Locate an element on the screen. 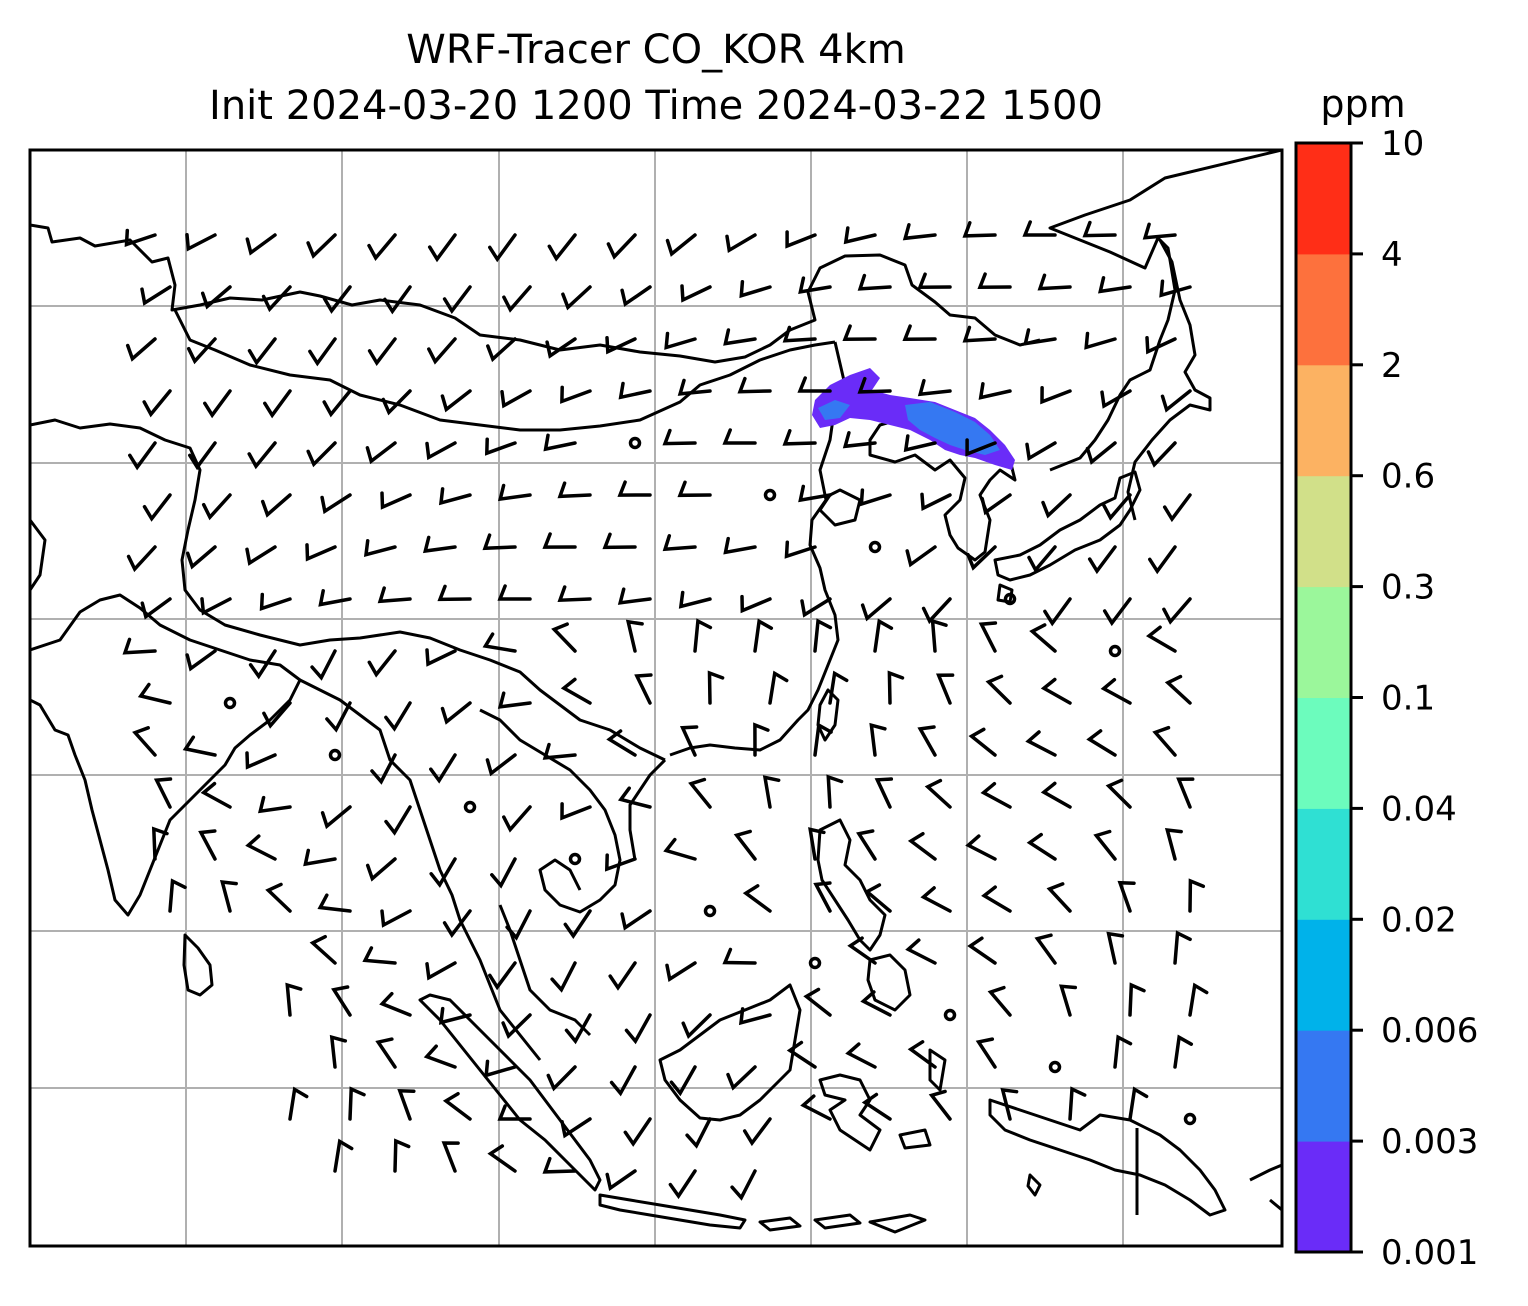 This screenshot has width=1528, height=1306. map-title-line1: WRF-Tracer CO_KOR 4km is located at coordinates (656, 50).